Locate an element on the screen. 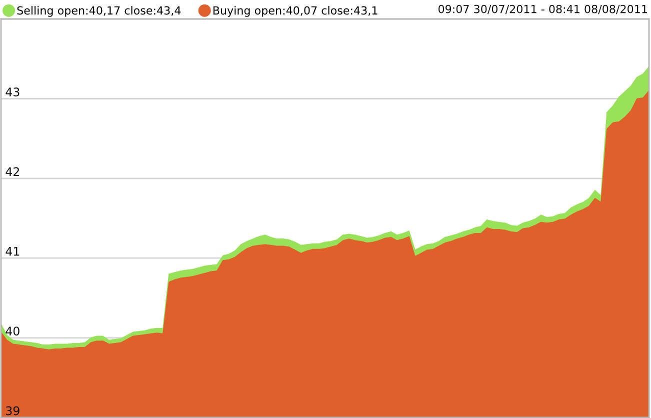 The image size is (651, 418). y-tick-label: 42 is located at coordinates (13, 171).